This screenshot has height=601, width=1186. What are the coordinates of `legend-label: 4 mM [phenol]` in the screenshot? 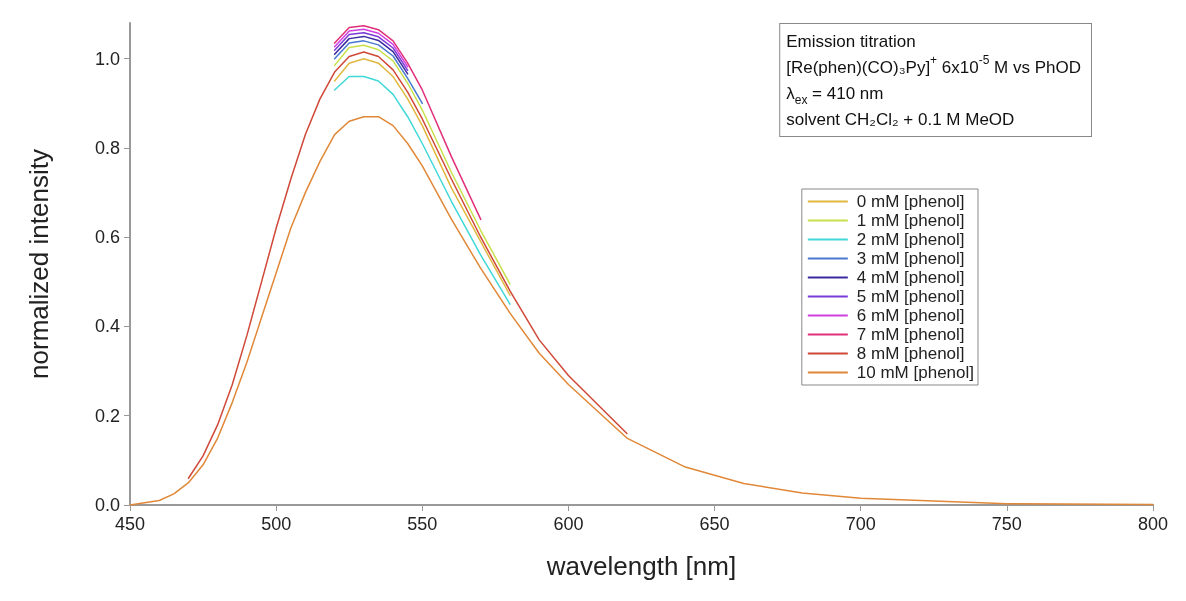 It's located at (910, 277).